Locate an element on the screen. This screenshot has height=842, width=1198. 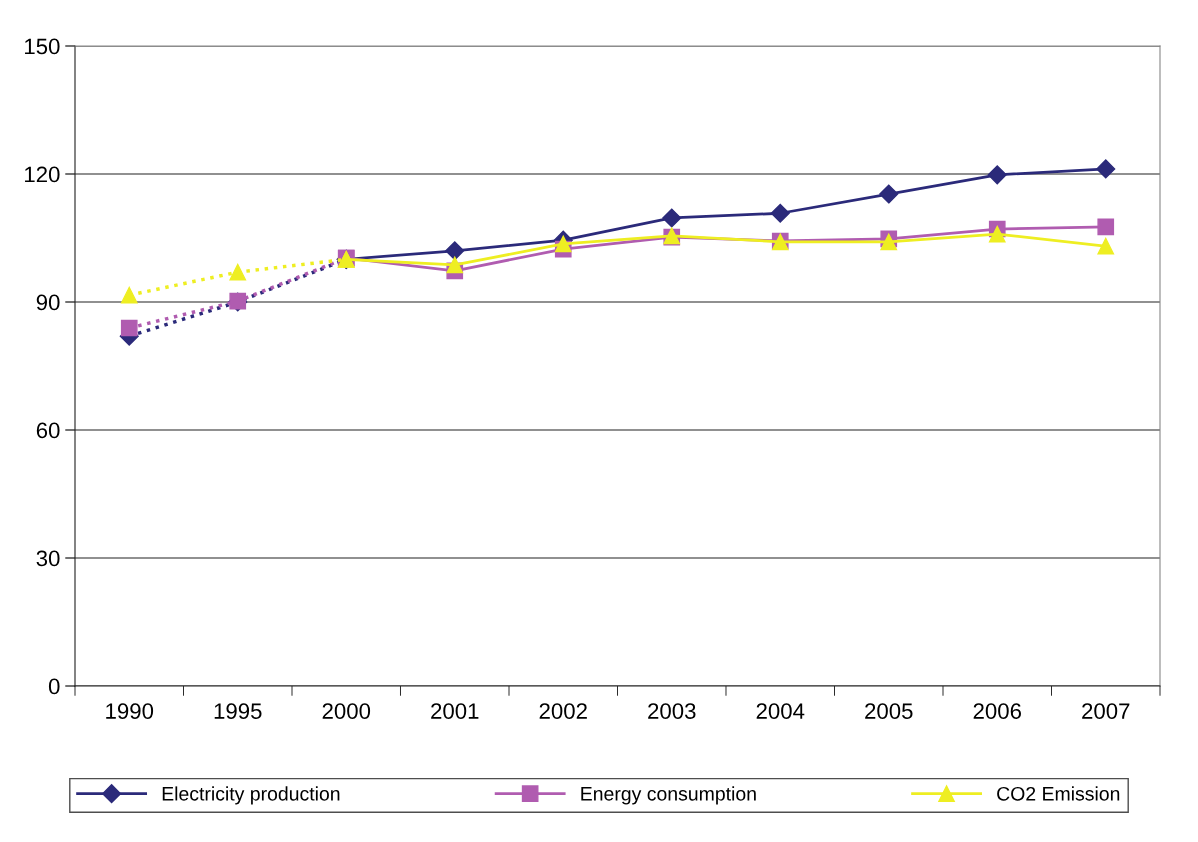
y-tick-label: 60 is located at coordinates (48, 430).